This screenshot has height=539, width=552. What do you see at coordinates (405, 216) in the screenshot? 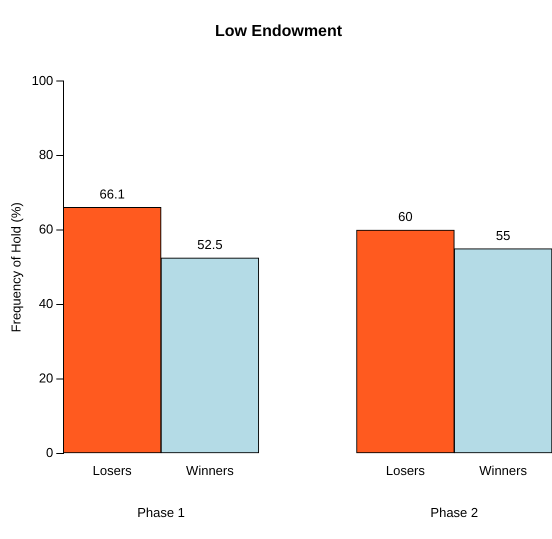
I see `data-label: 60` at bounding box center [405, 216].